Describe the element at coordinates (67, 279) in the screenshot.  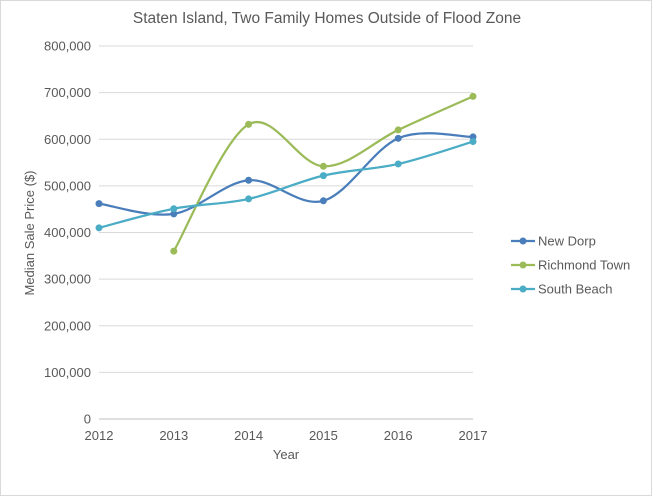
I see `y-tick-label: 300,000` at that location.